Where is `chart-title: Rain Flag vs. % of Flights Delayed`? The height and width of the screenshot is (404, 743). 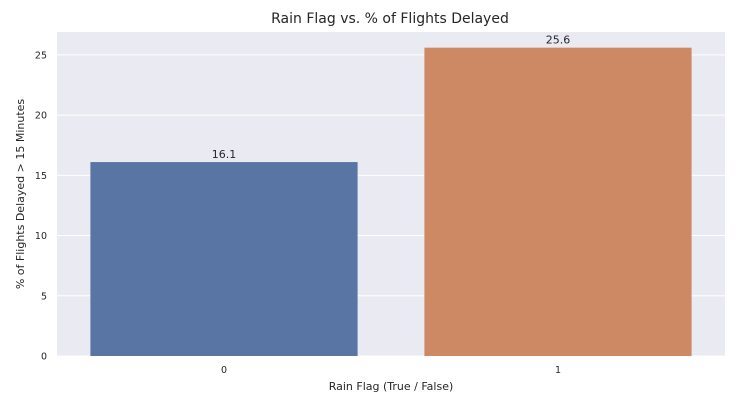
chart-title: Rain Flag vs. % of Flights Delayed is located at coordinates (390, 19).